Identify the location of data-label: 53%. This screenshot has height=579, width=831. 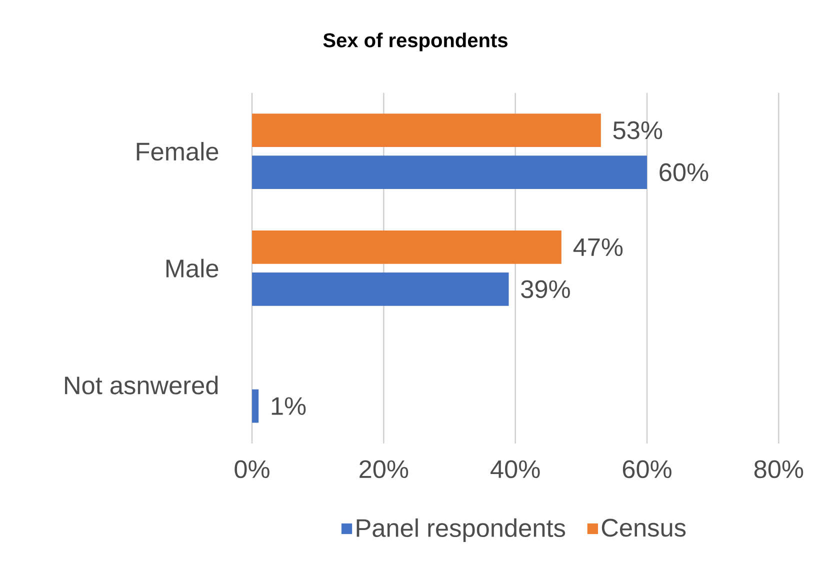
(637, 130).